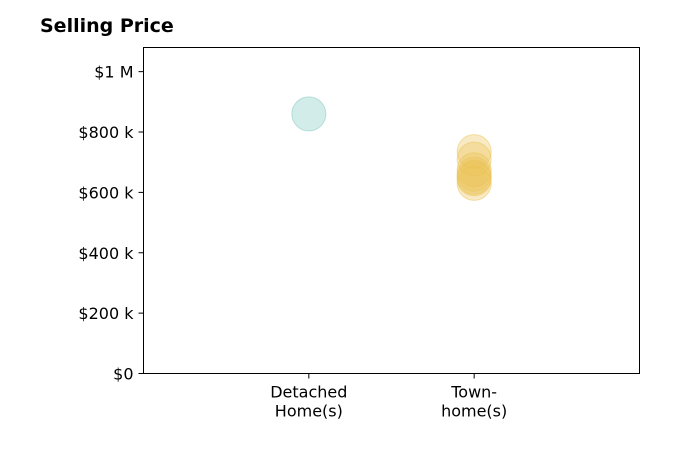 The image size is (679, 462). Describe the element at coordinates (308, 402) in the screenshot. I see `x-tick-label: Detached Home(s)` at that location.